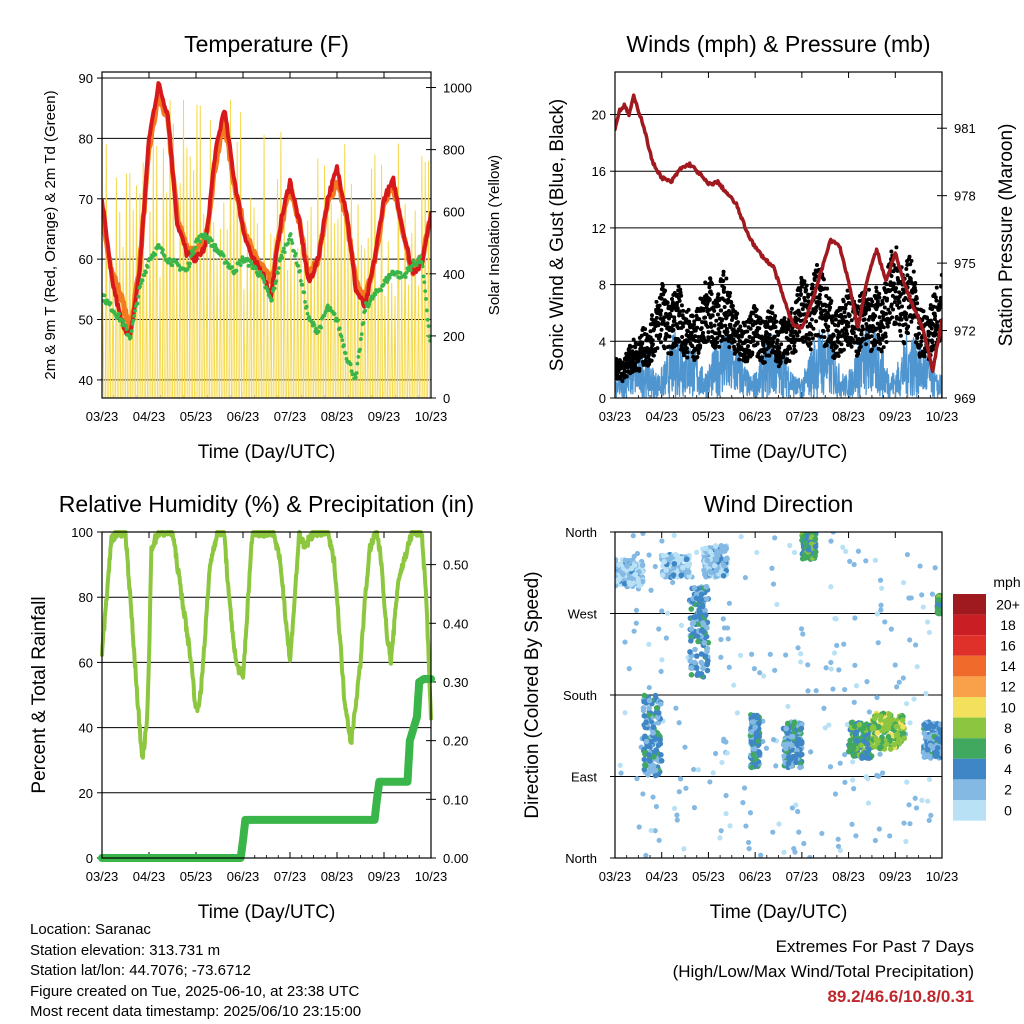 This screenshot has height=1024, width=1024. What do you see at coordinates (823, 971) in the screenshot?
I see `extremes-subtitle: (High/Low/Max Wind/Total Precipitation)` at bounding box center [823, 971].